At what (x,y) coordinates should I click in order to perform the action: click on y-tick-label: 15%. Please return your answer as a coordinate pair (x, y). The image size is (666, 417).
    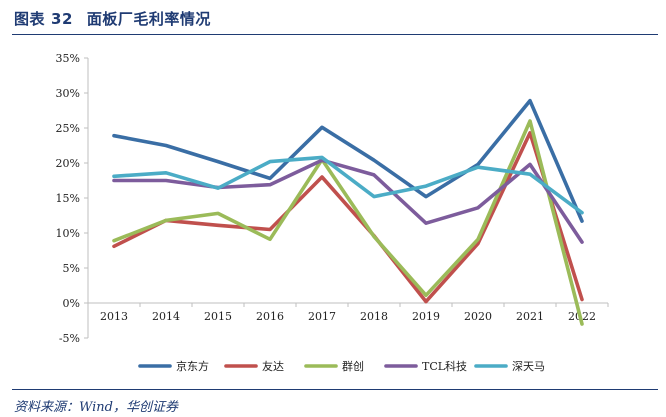
    Looking at the image, I should click on (68, 198).